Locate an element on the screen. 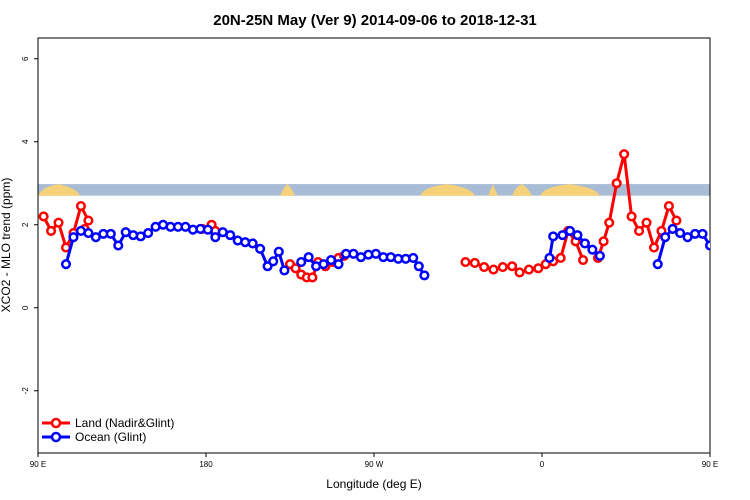 The image size is (750, 500). series-ocean is located at coordinates (385, 250).